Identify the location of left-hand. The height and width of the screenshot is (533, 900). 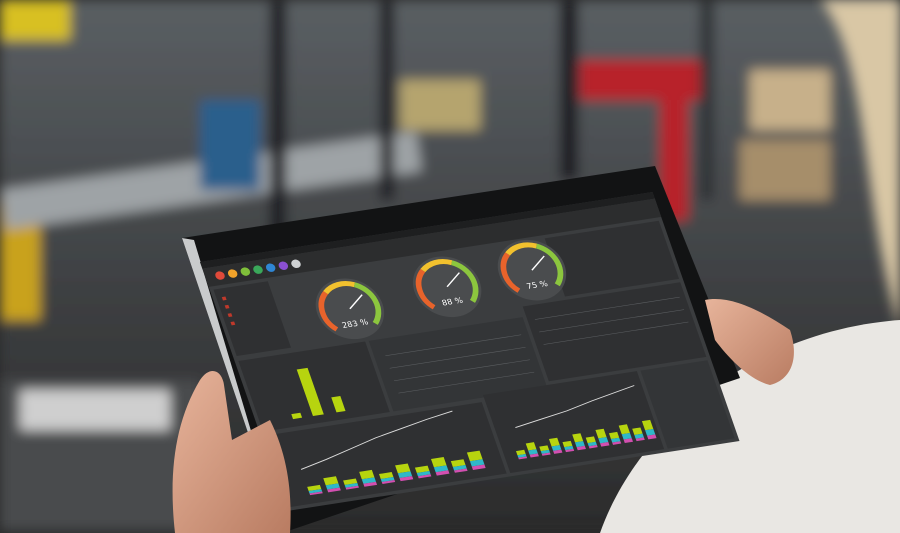
(231, 451).